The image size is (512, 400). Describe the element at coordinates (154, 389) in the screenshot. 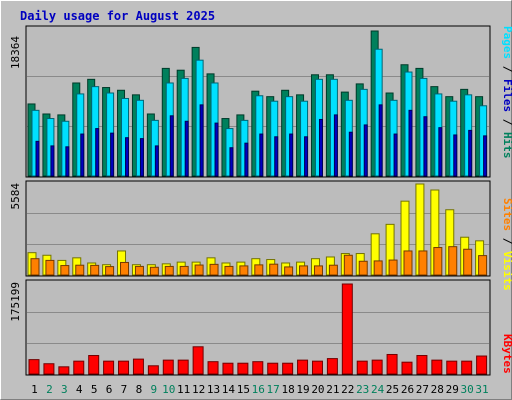

I see `day-label-9: 9` at that location.